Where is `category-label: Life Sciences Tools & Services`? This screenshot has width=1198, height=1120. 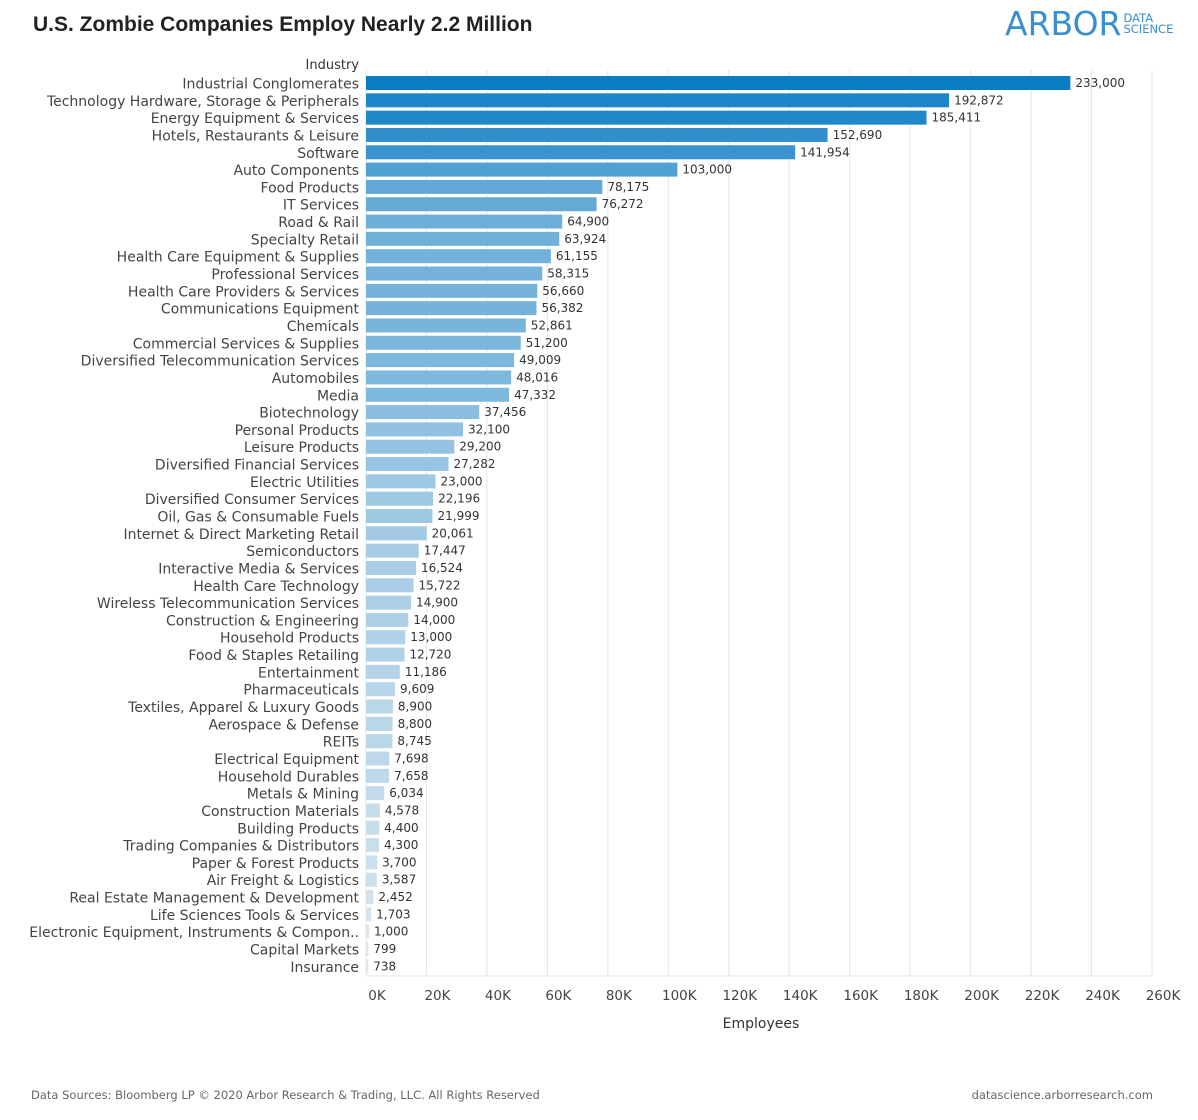
category-label: Life Sciences Tools & Services is located at coordinates (254, 916).